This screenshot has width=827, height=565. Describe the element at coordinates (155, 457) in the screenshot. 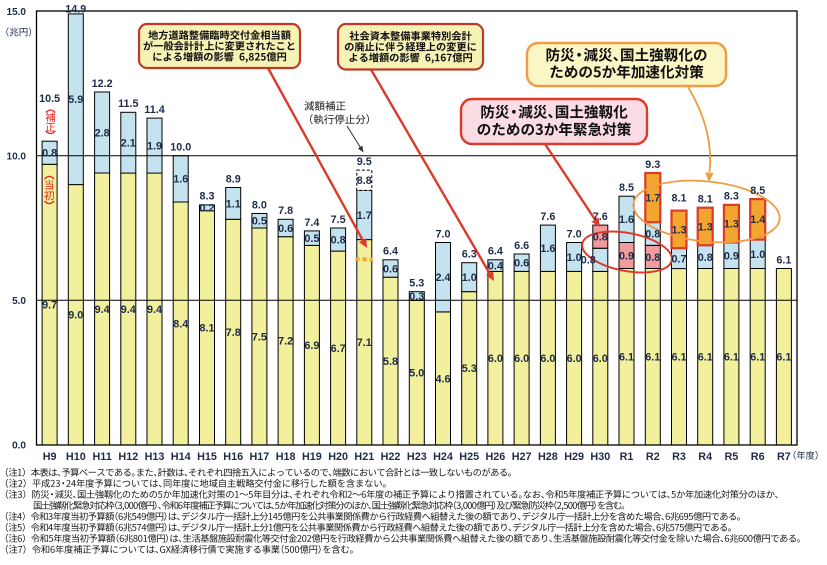

I see `svg-text: H13` at that location.